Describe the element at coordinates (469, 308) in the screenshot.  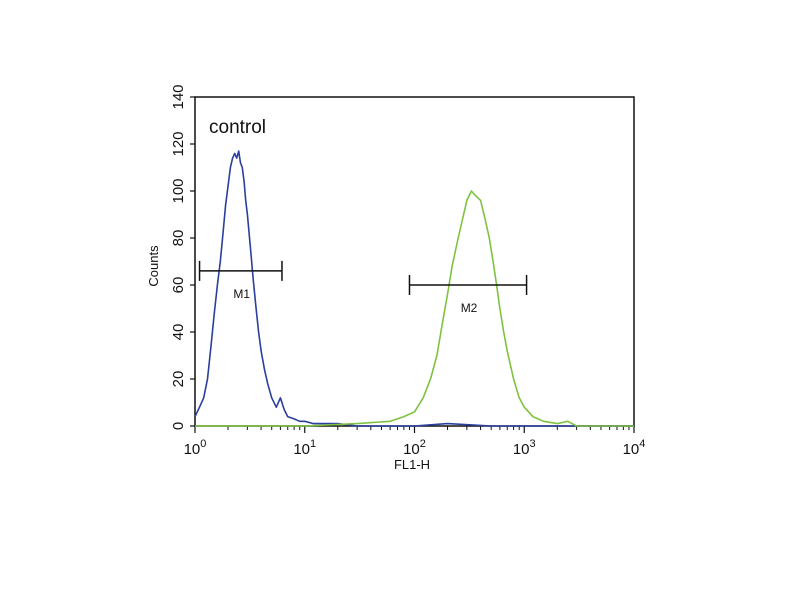
I see `gate-marker-label: M2` at that location.